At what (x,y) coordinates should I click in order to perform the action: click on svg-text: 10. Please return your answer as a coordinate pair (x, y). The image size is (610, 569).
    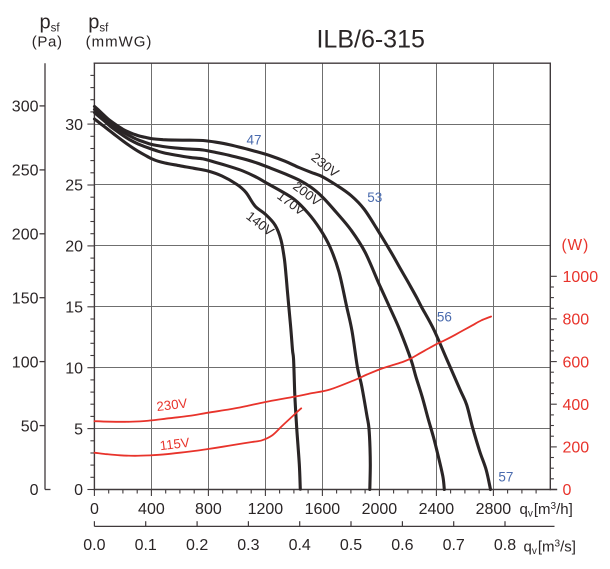
    Looking at the image, I should click on (74, 368).